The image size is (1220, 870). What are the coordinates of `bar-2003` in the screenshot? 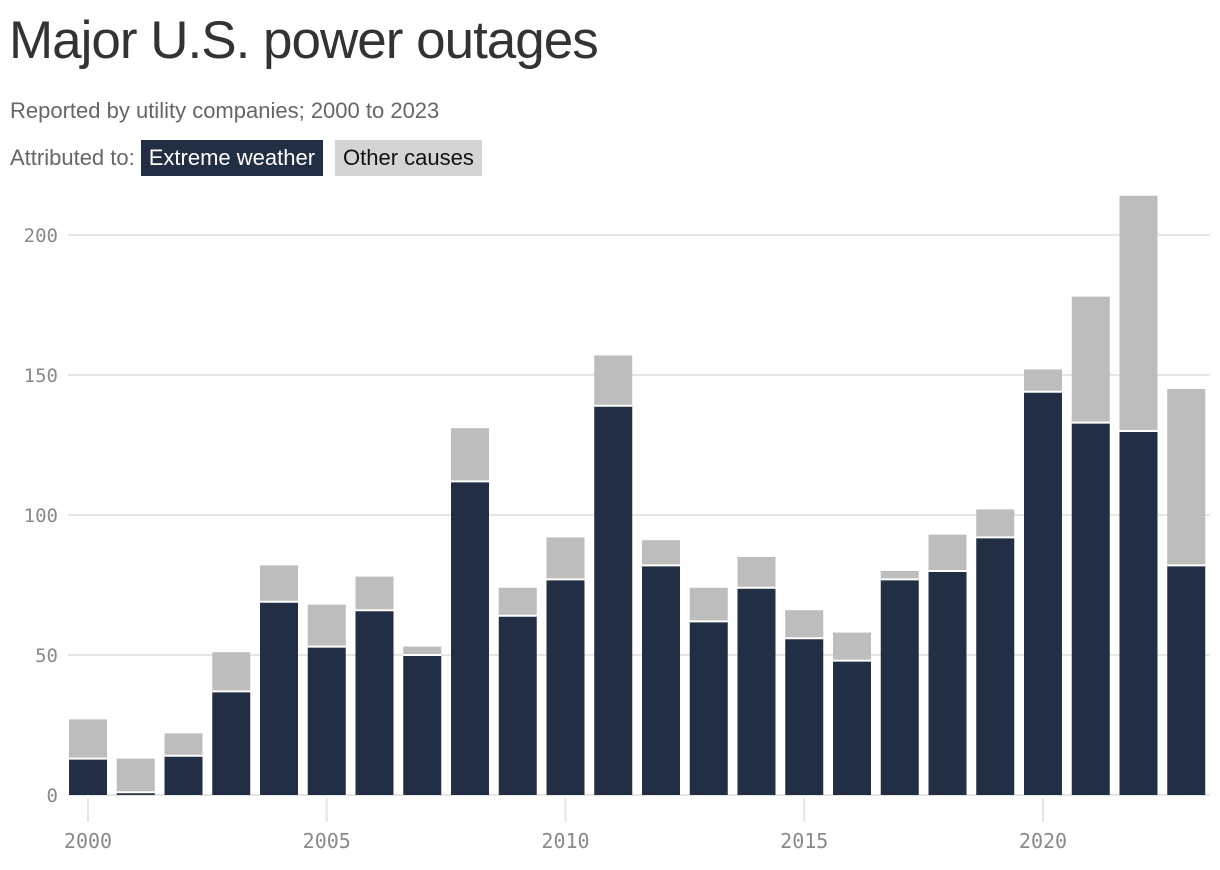 It's located at (231, 723).